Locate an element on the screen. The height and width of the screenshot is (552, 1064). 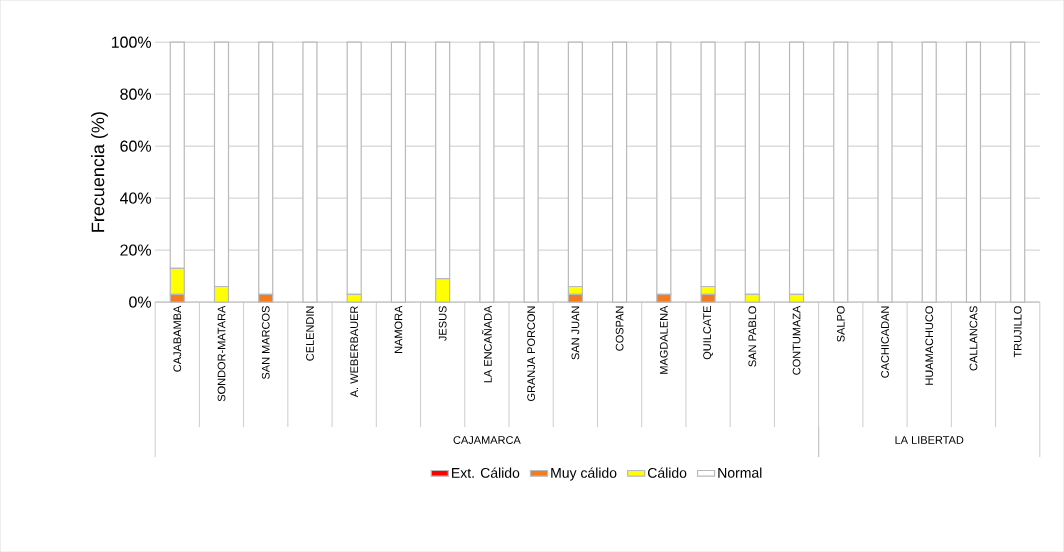
x-tick-label: CELENDIN is located at coordinates (310, 333).